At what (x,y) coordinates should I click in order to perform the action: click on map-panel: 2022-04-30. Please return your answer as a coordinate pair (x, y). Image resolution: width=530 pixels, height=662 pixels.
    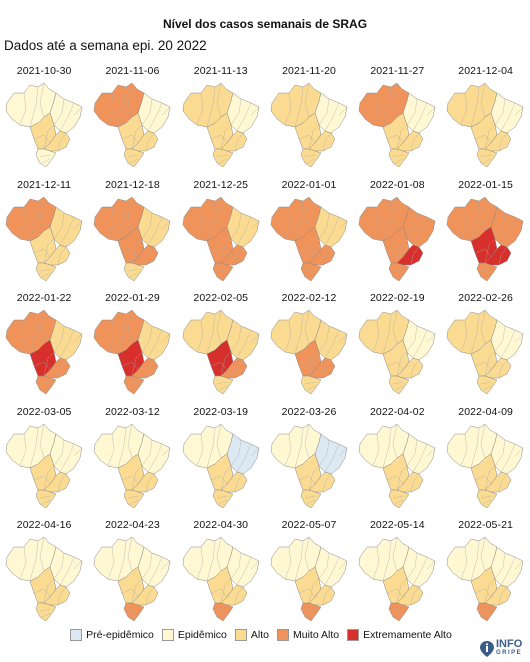
    Looking at the image, I should click on (221, 573).